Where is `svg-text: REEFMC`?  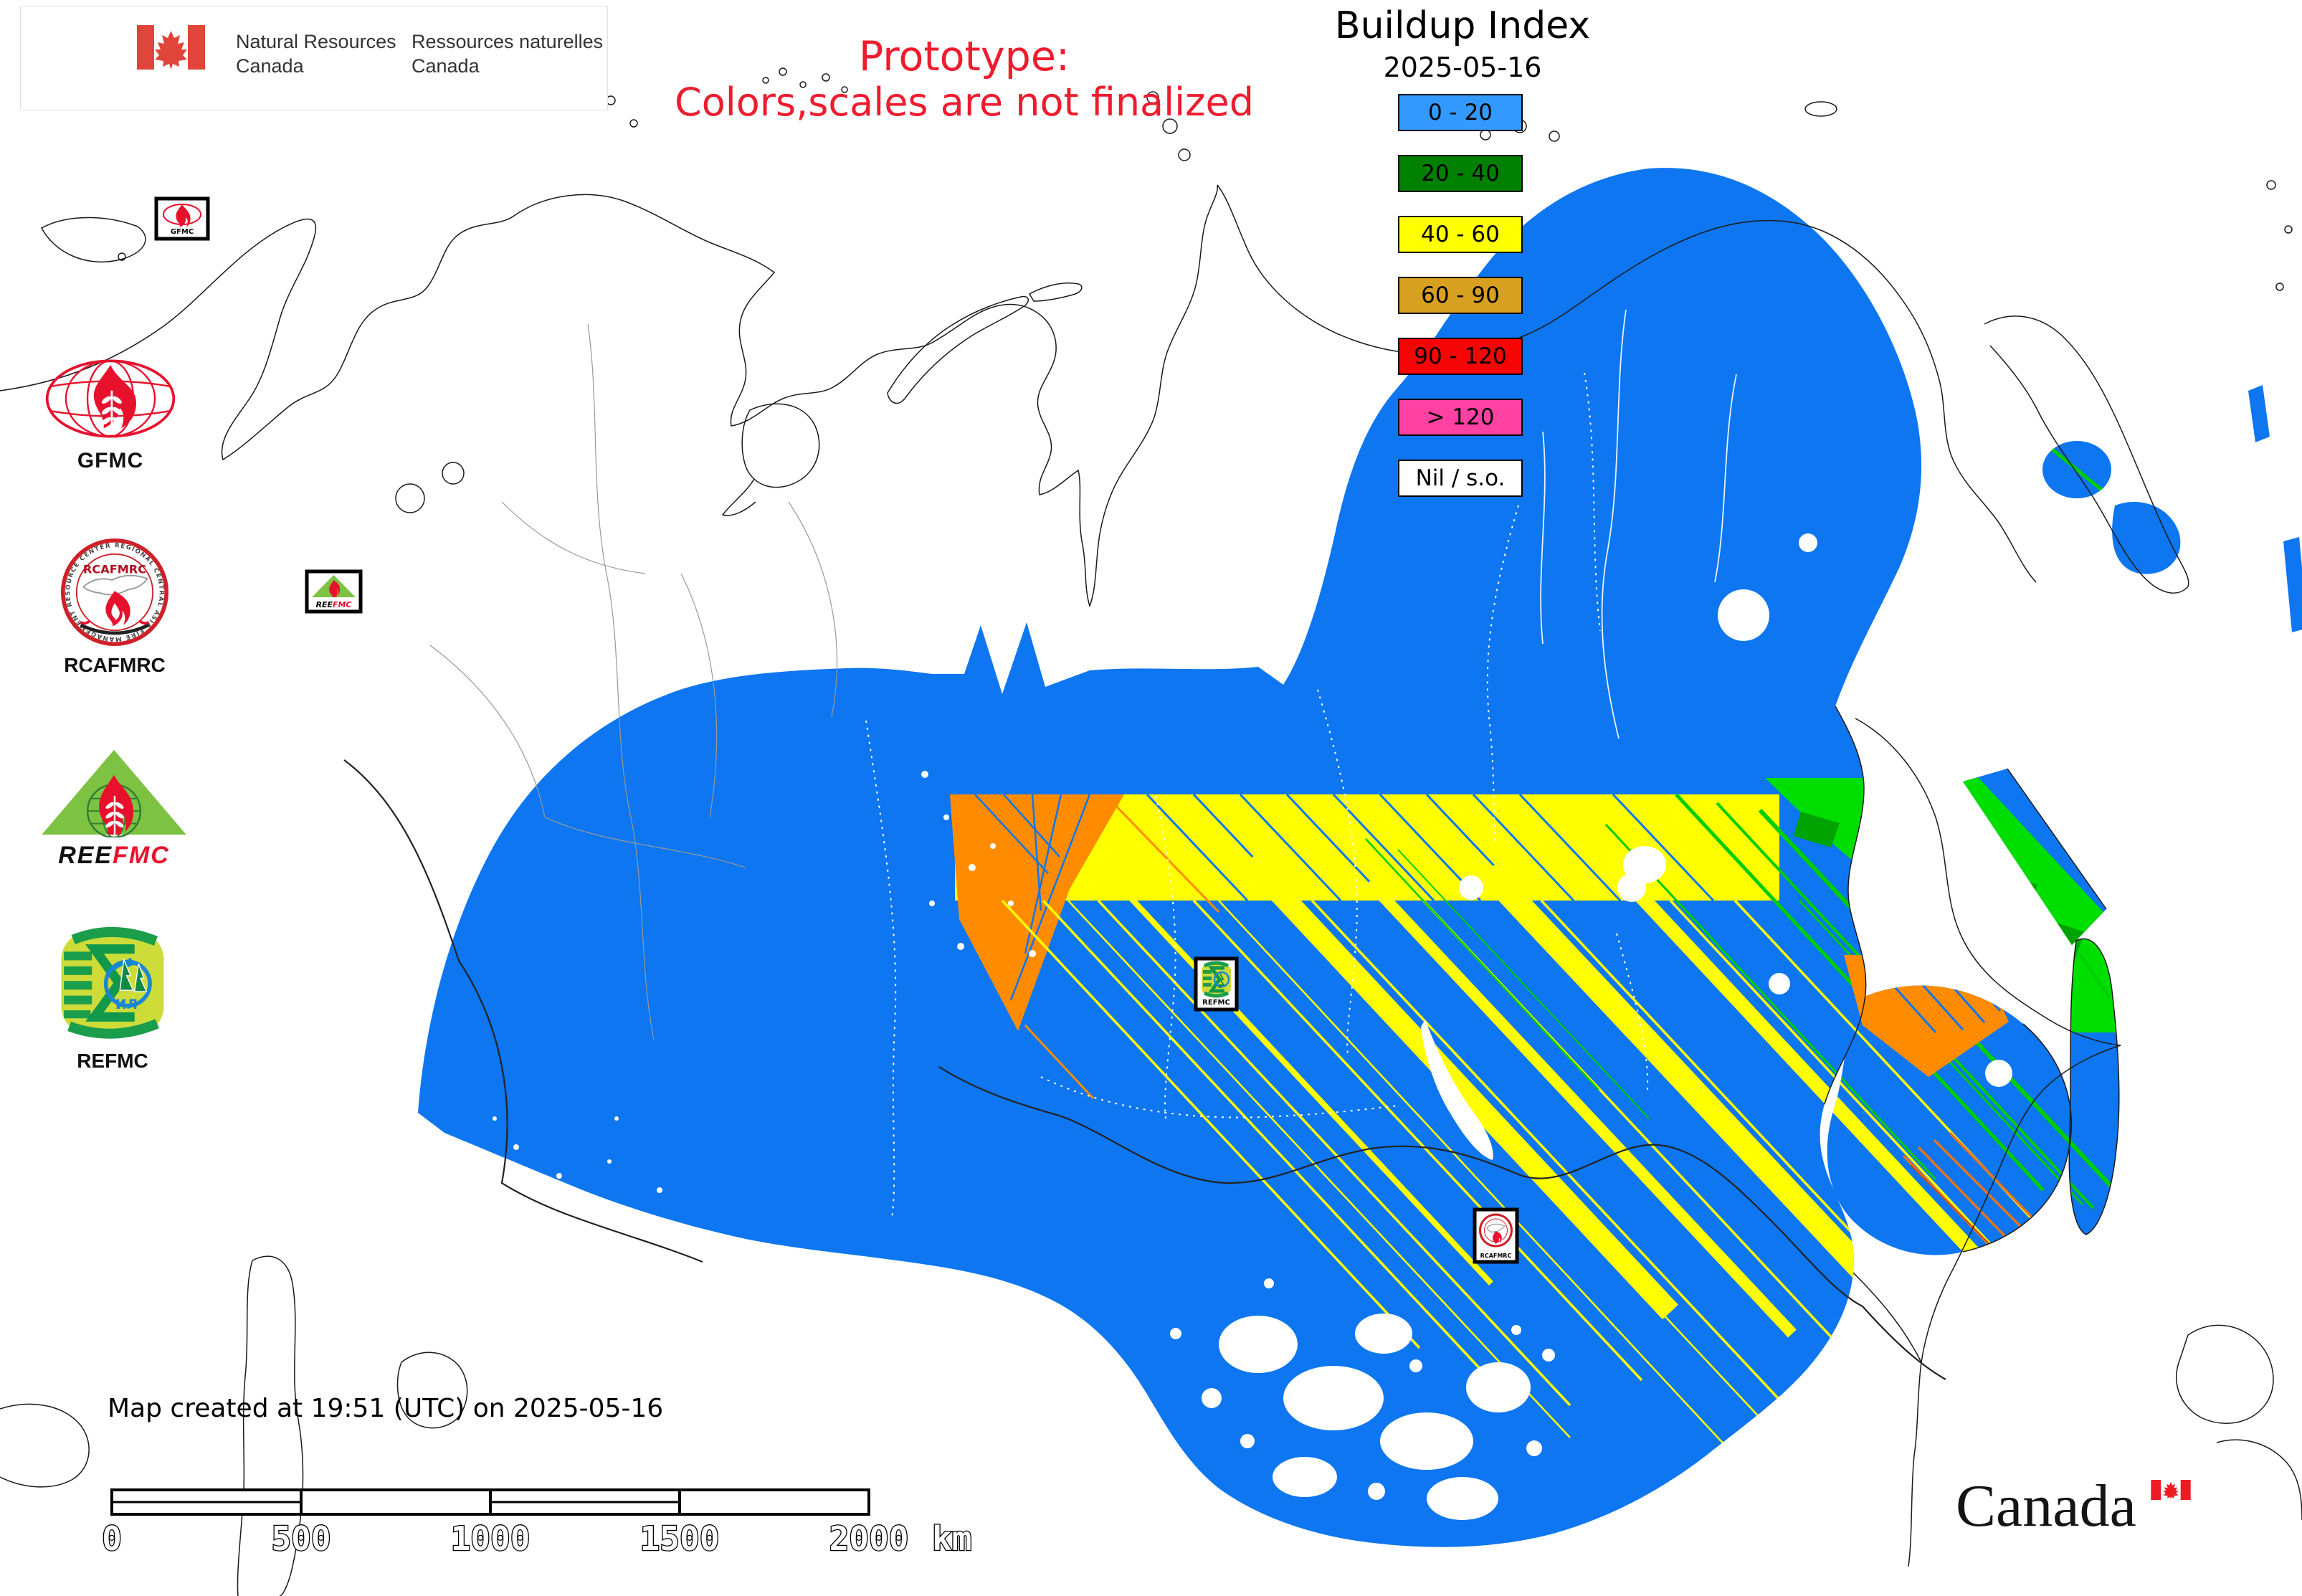
svg-text: REEFMC is located at coordinates (333, 604).